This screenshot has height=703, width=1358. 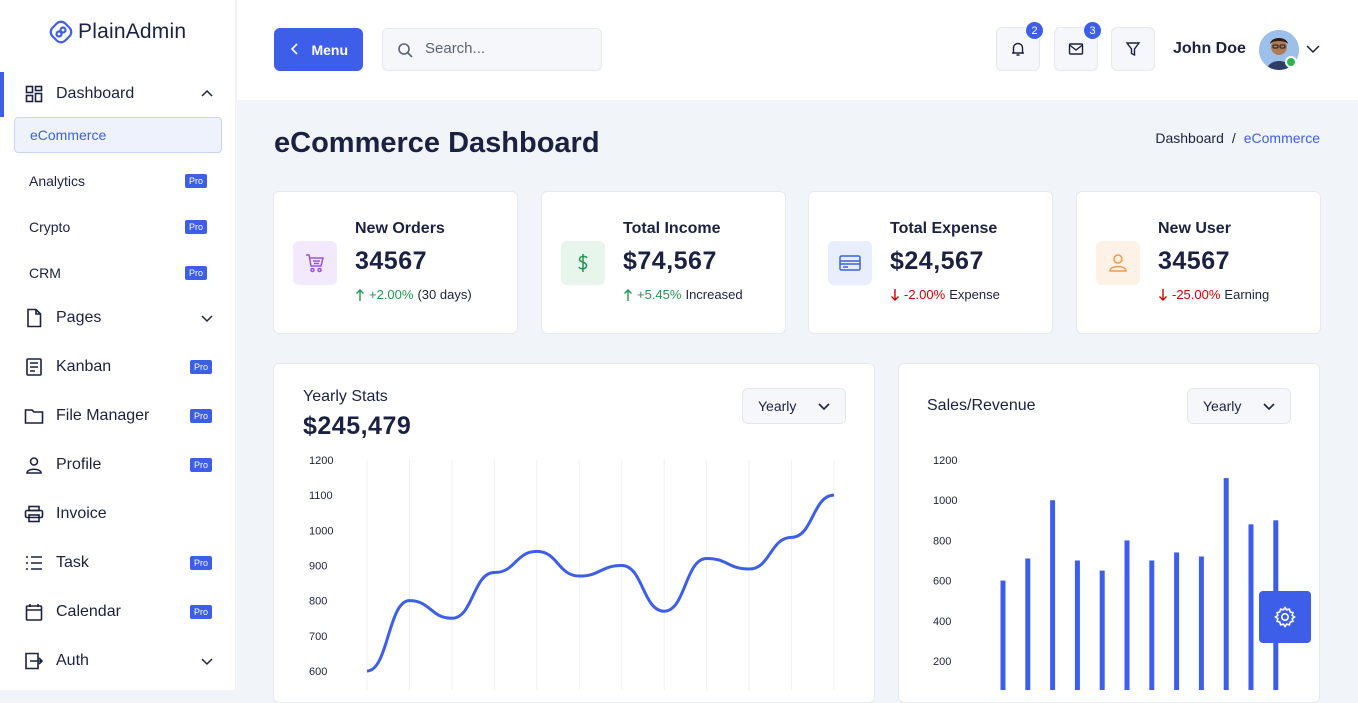 What do you see at coordinates (444, 294) in the screenshot?
I see `stat-change-note: (30 days)` at bounding box center [444, 294].